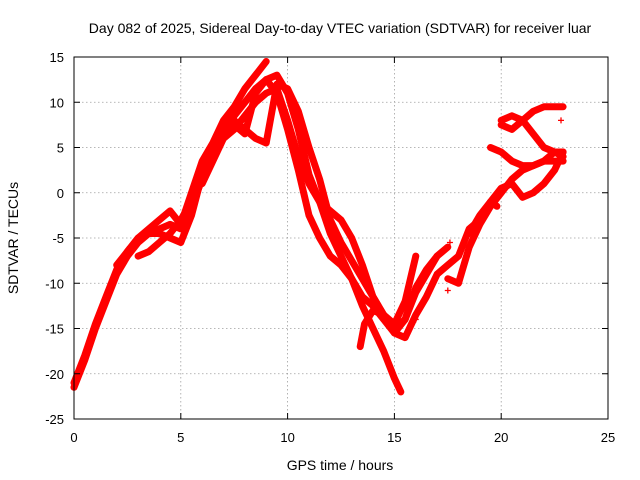 The image size is (640, 480). I want to click on x-tick-label: 20, so click(501, 437).